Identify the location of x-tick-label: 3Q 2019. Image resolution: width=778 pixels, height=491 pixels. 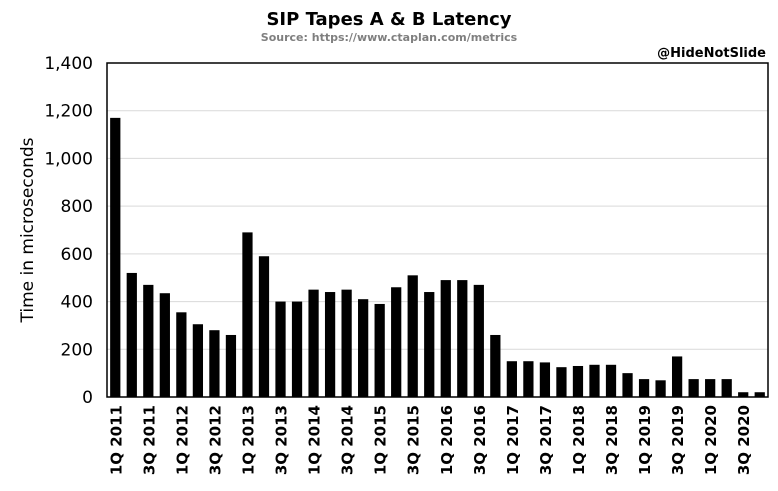
(678, 440).